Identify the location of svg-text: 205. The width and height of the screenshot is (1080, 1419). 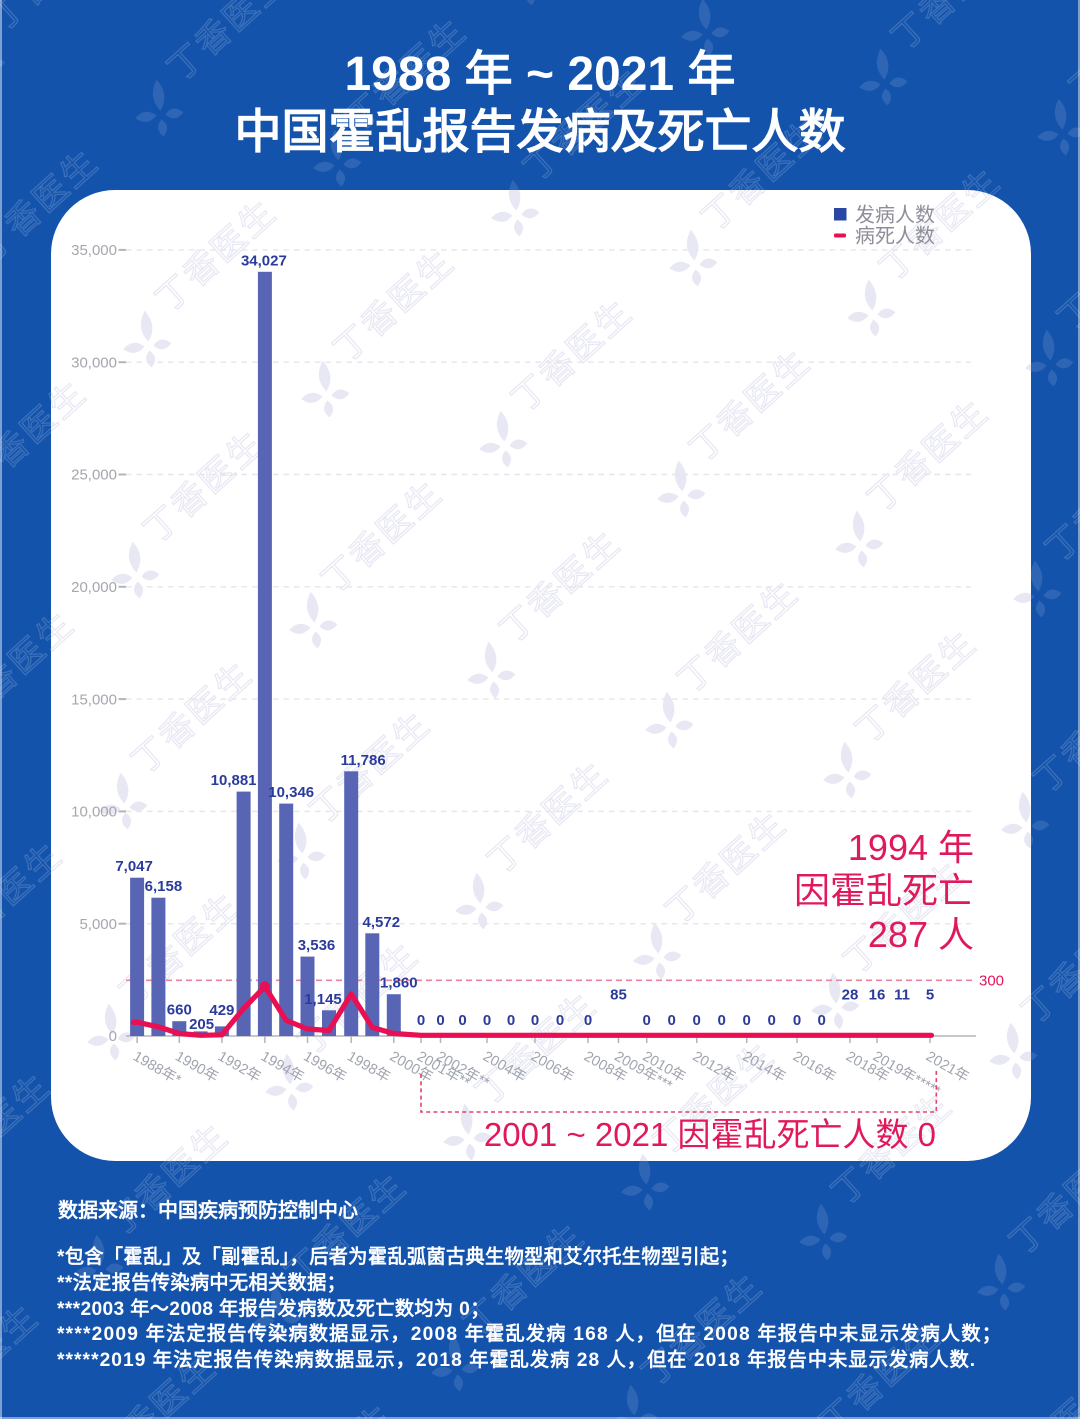
(201, 1024).